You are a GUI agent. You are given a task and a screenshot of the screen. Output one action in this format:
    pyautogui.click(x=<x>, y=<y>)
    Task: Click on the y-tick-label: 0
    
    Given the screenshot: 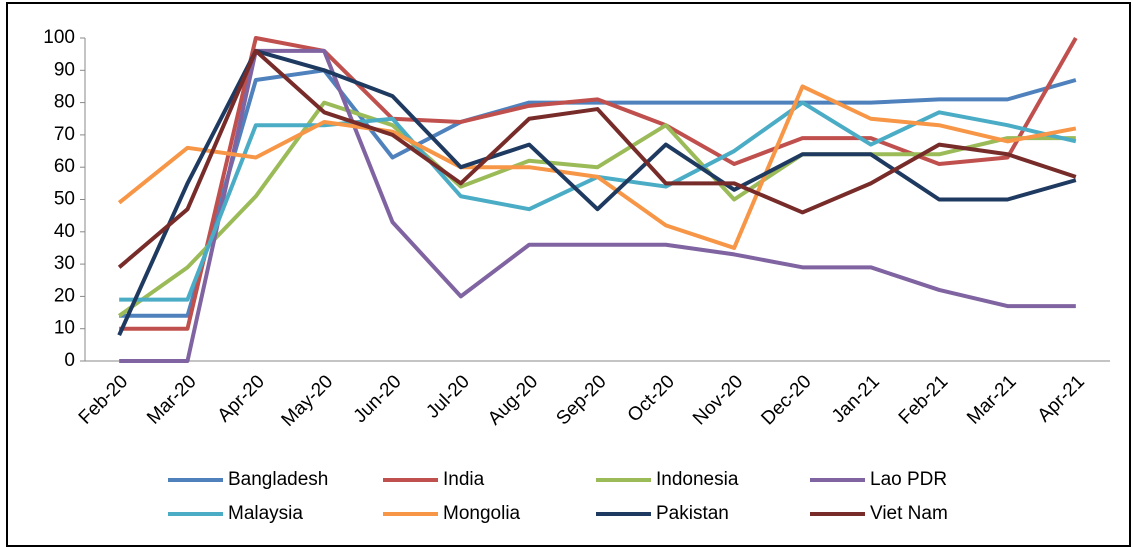 What is the action you would take?
    pyautogui.click(x=69, y=360)
    